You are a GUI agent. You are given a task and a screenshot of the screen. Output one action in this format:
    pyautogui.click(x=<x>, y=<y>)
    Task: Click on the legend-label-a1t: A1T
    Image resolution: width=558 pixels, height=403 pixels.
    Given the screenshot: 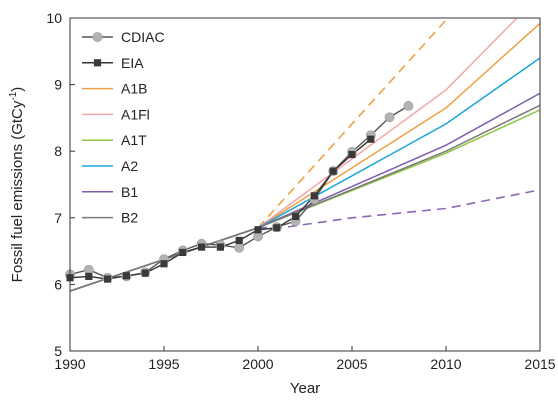 What is the action you would take?
    pyautogui.click(x=134, y=140)
    